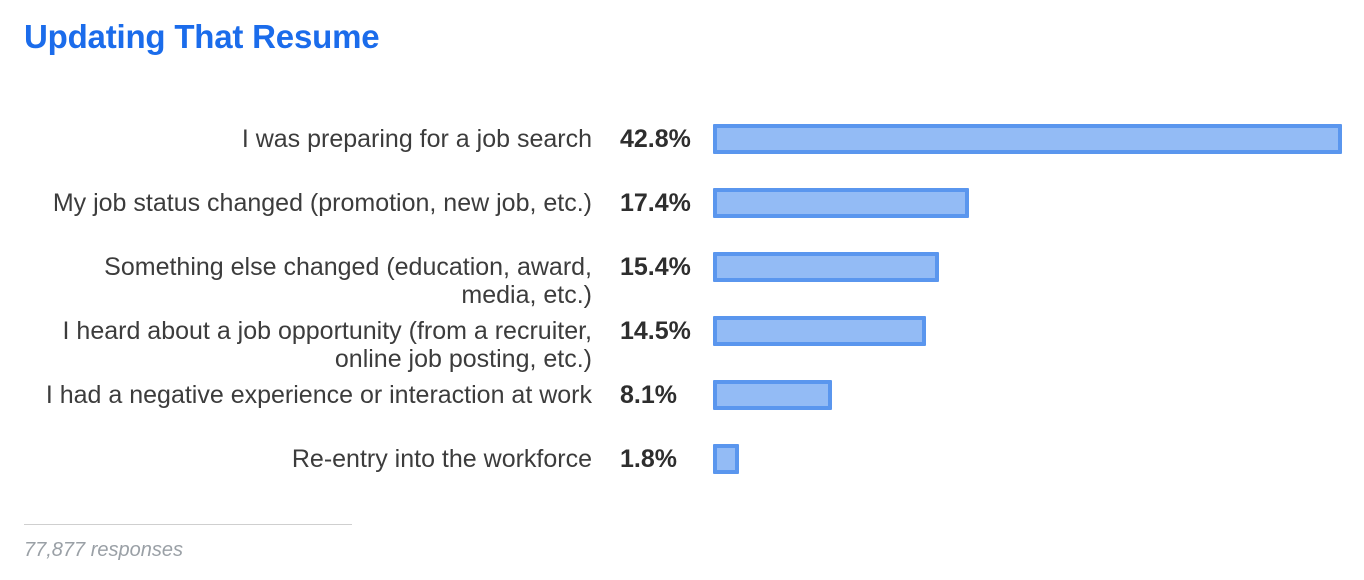  Describe the element at coordinates (655, 267) in the screenshot. I see `value-label: 15.4%` at that location.